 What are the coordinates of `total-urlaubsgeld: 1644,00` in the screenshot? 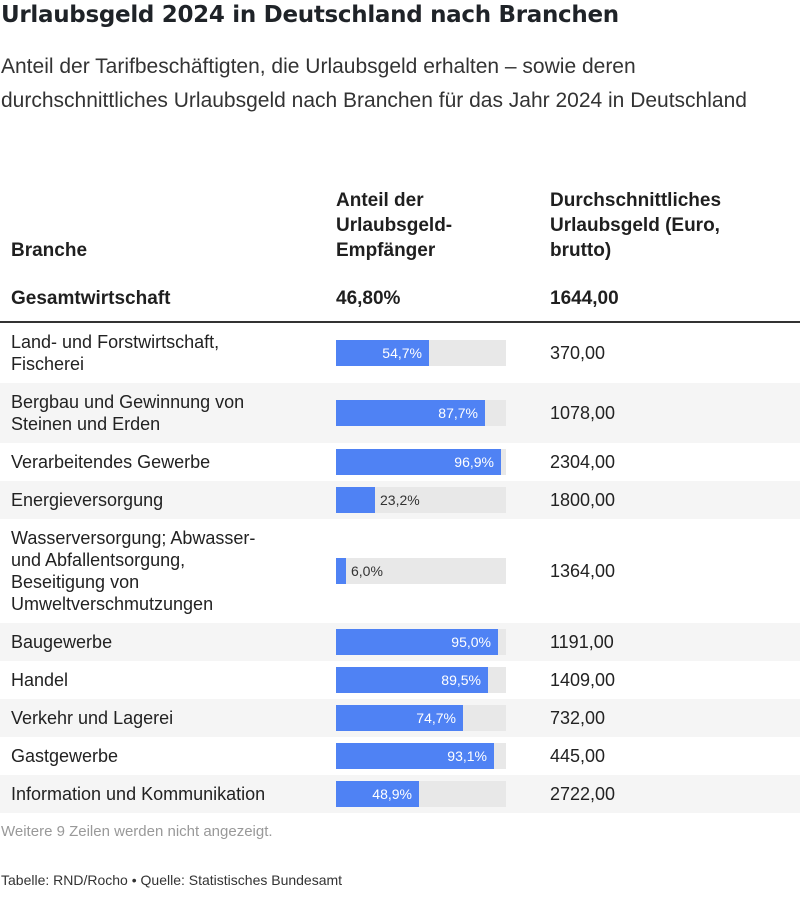 It's located at (584, 298).